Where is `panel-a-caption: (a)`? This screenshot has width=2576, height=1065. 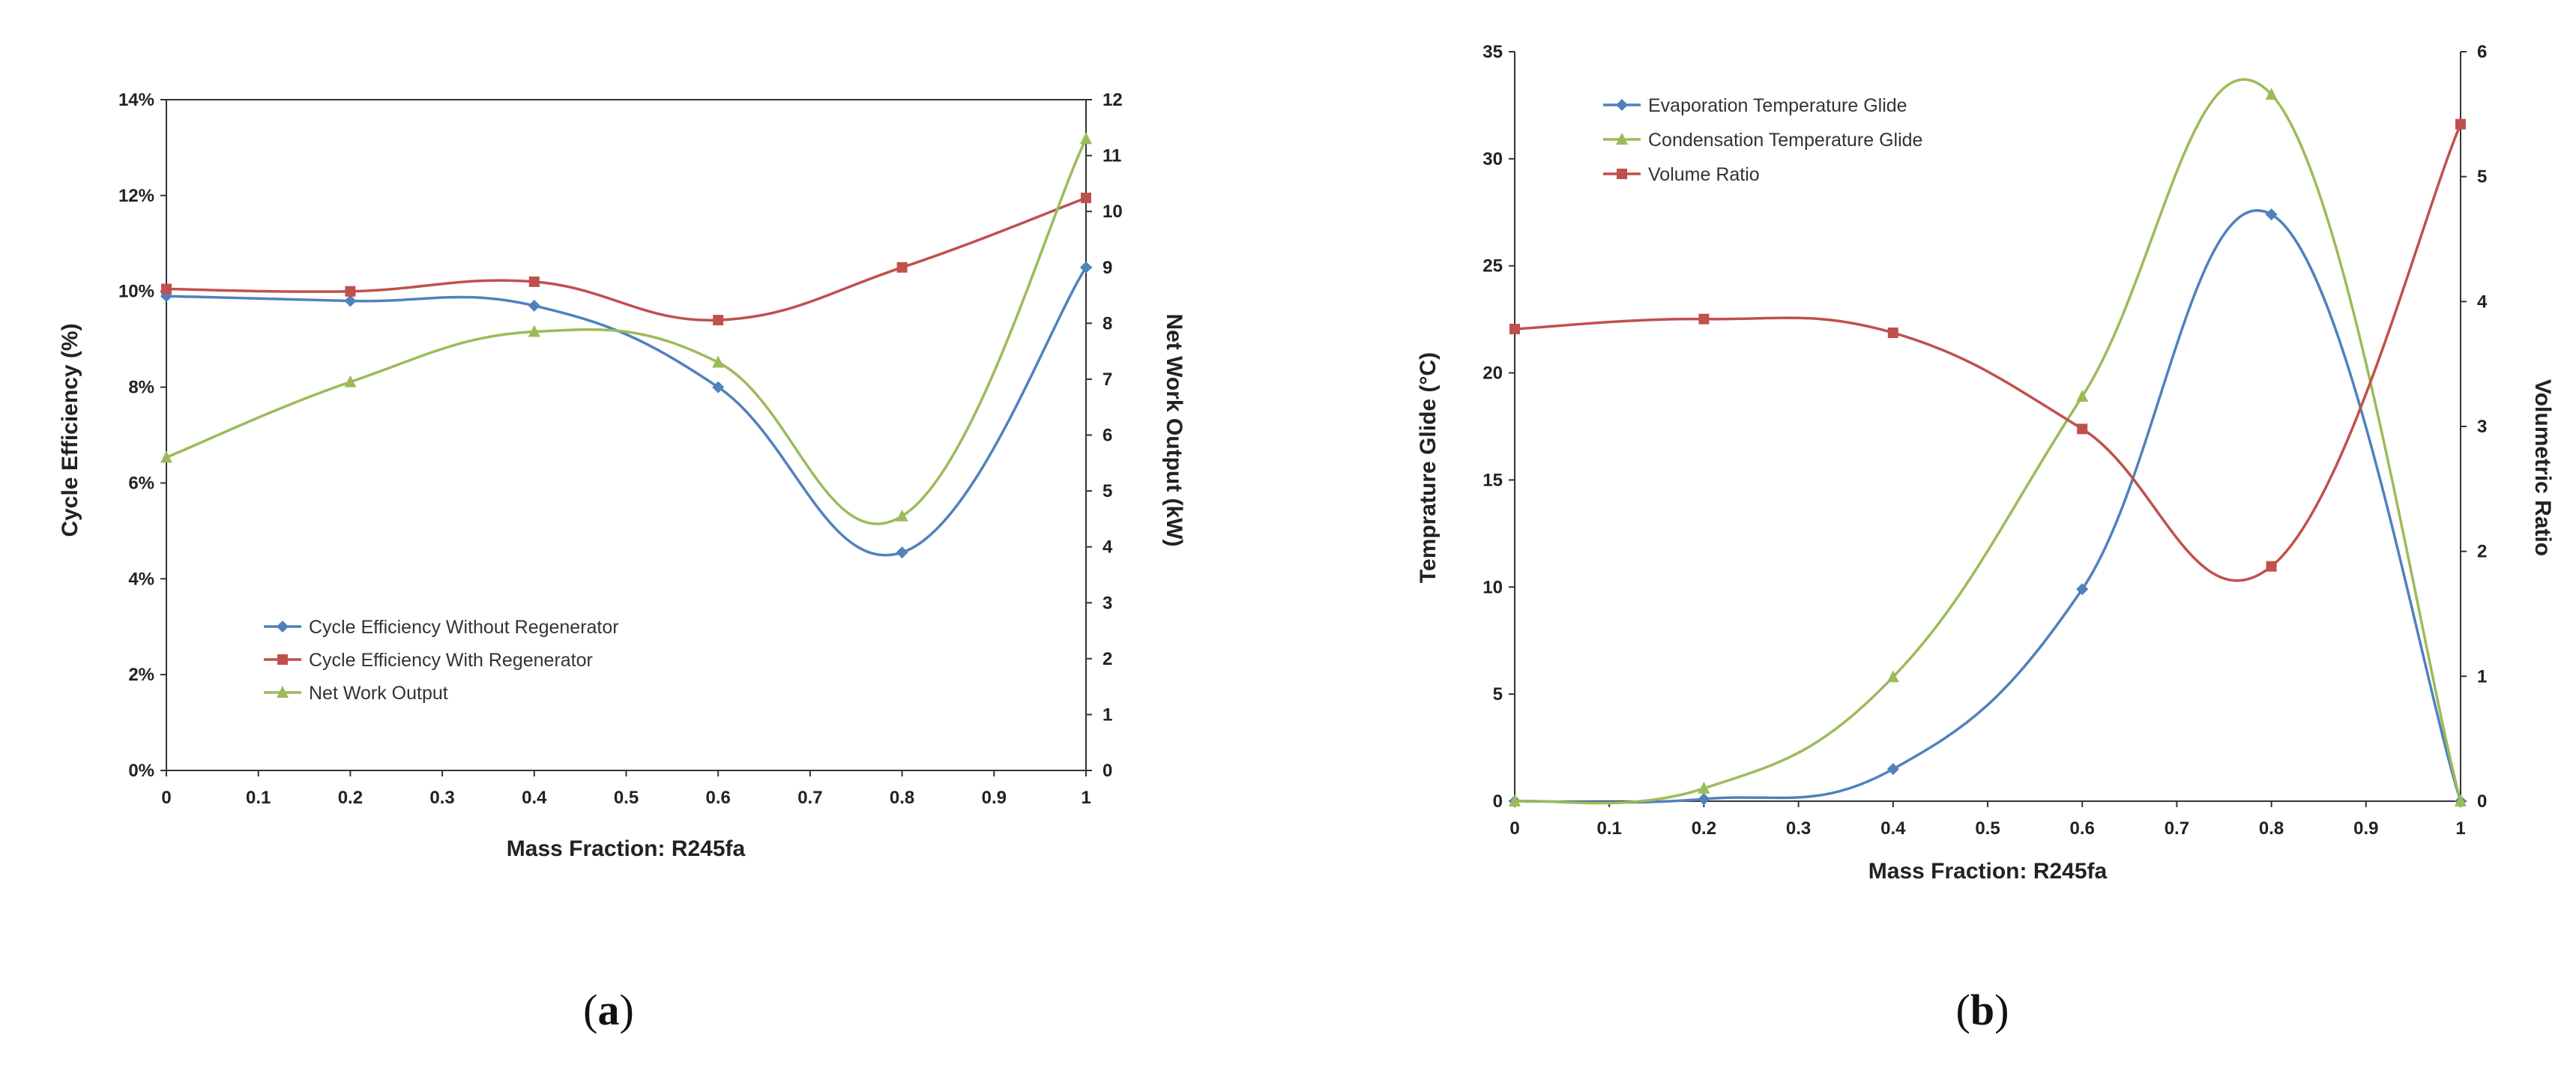 panel-a-caption: (a) is located at coordinates (608, 1010).